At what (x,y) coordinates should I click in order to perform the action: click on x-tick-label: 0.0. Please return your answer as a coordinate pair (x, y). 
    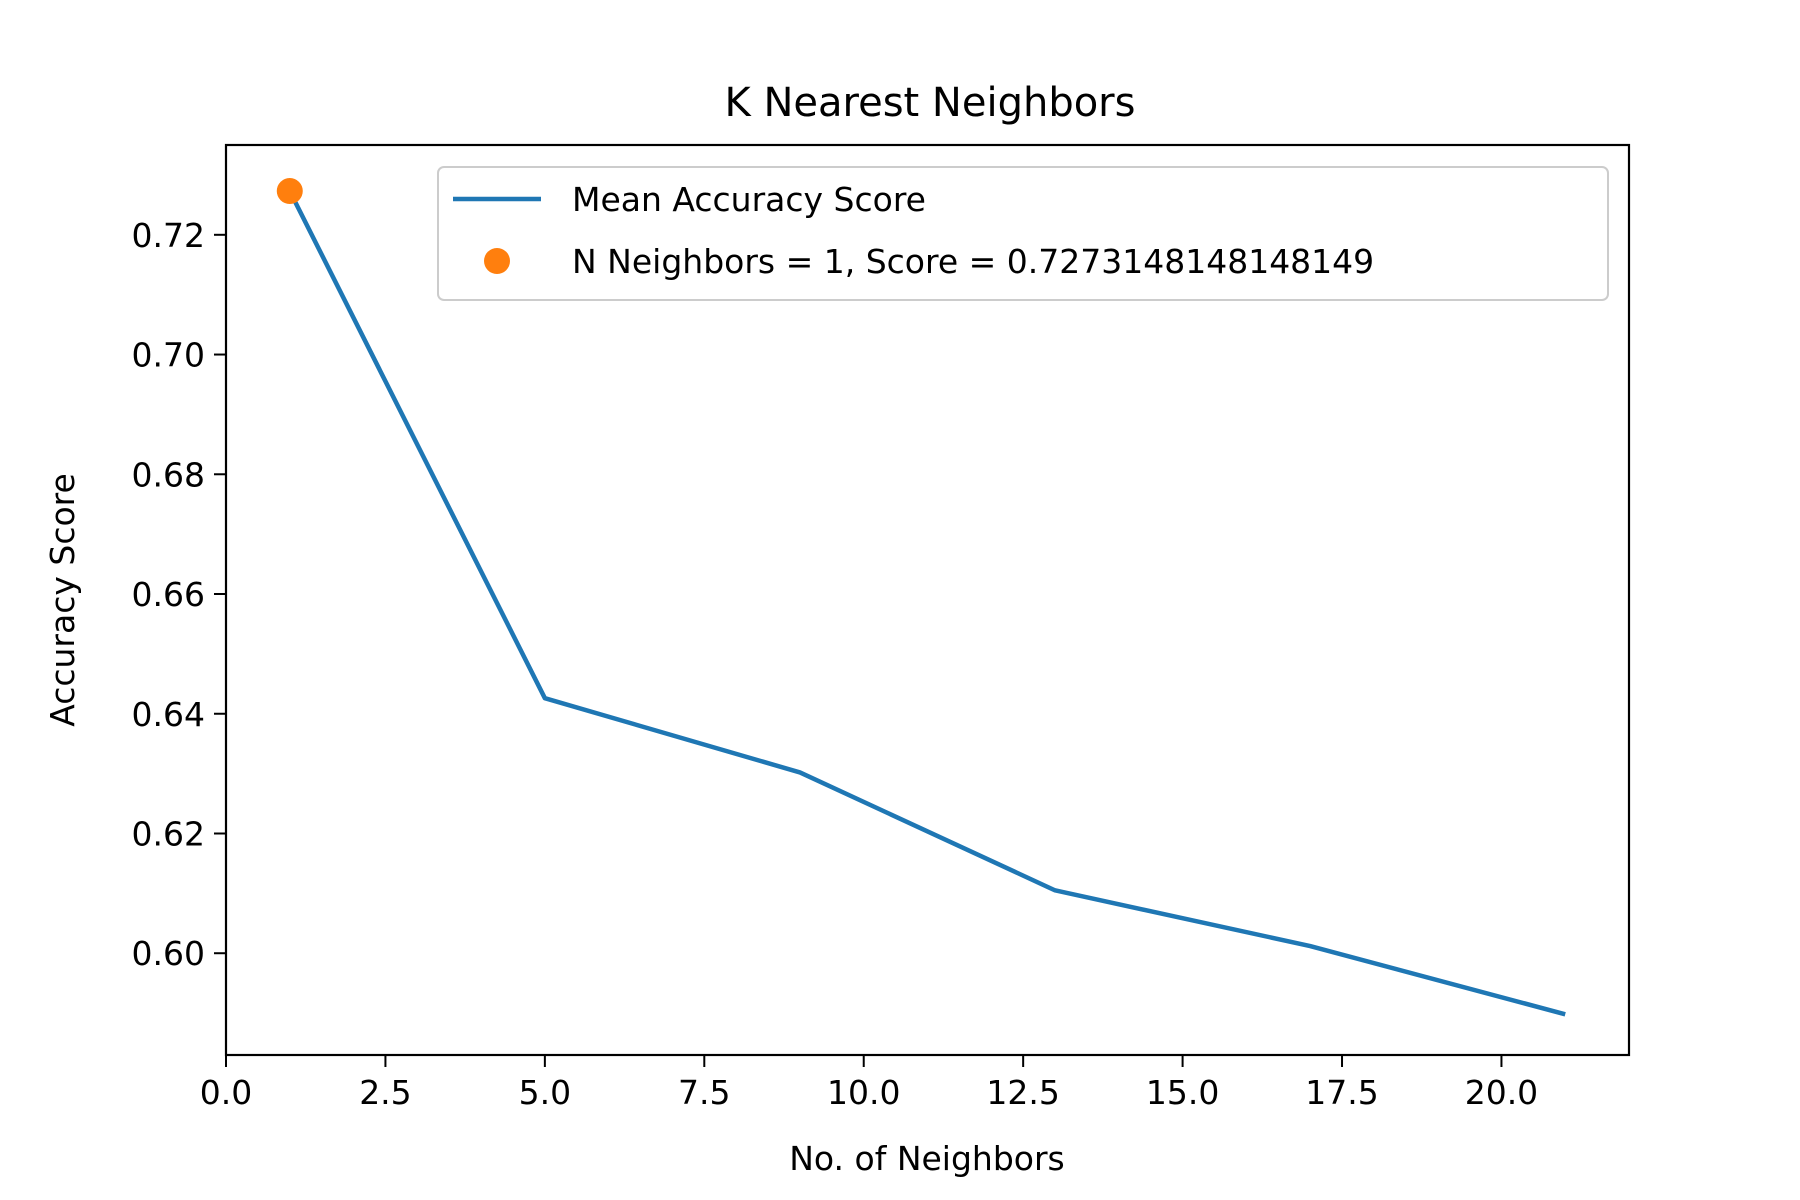
    Looking at the image, I should click on (226, 1092).